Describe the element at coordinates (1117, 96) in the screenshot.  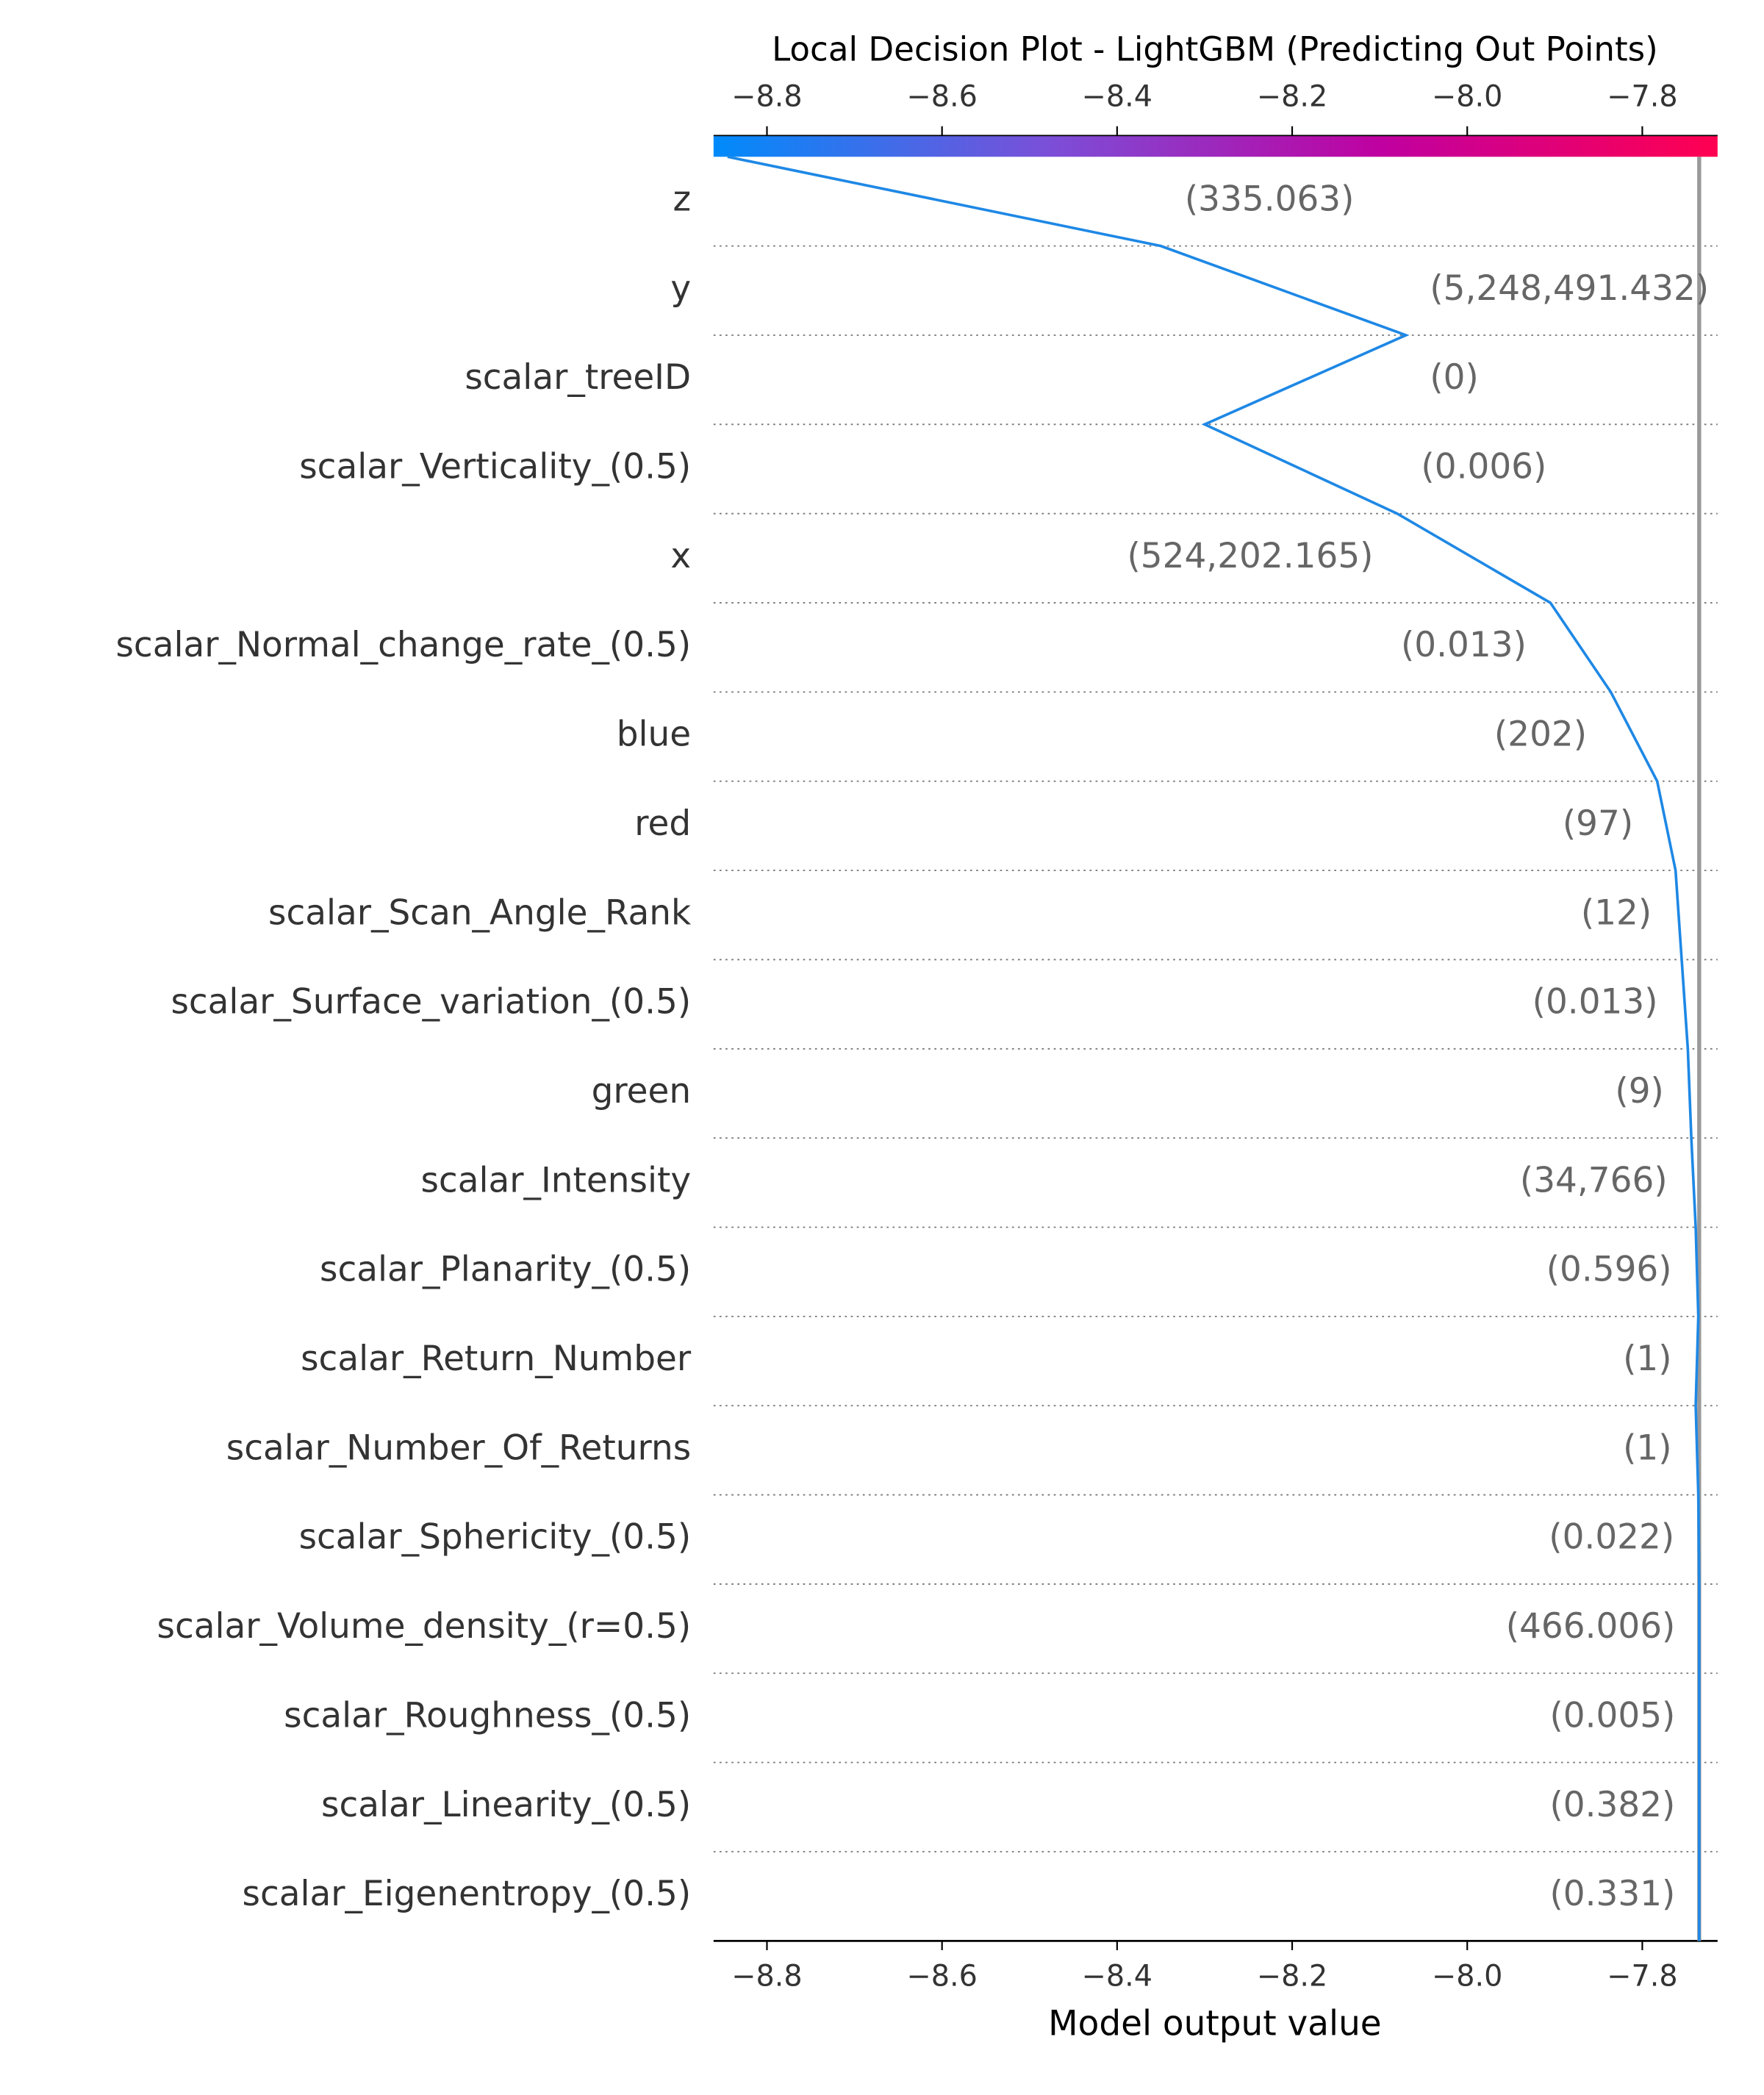
I see `top-tick-label: −8.4` at that location.